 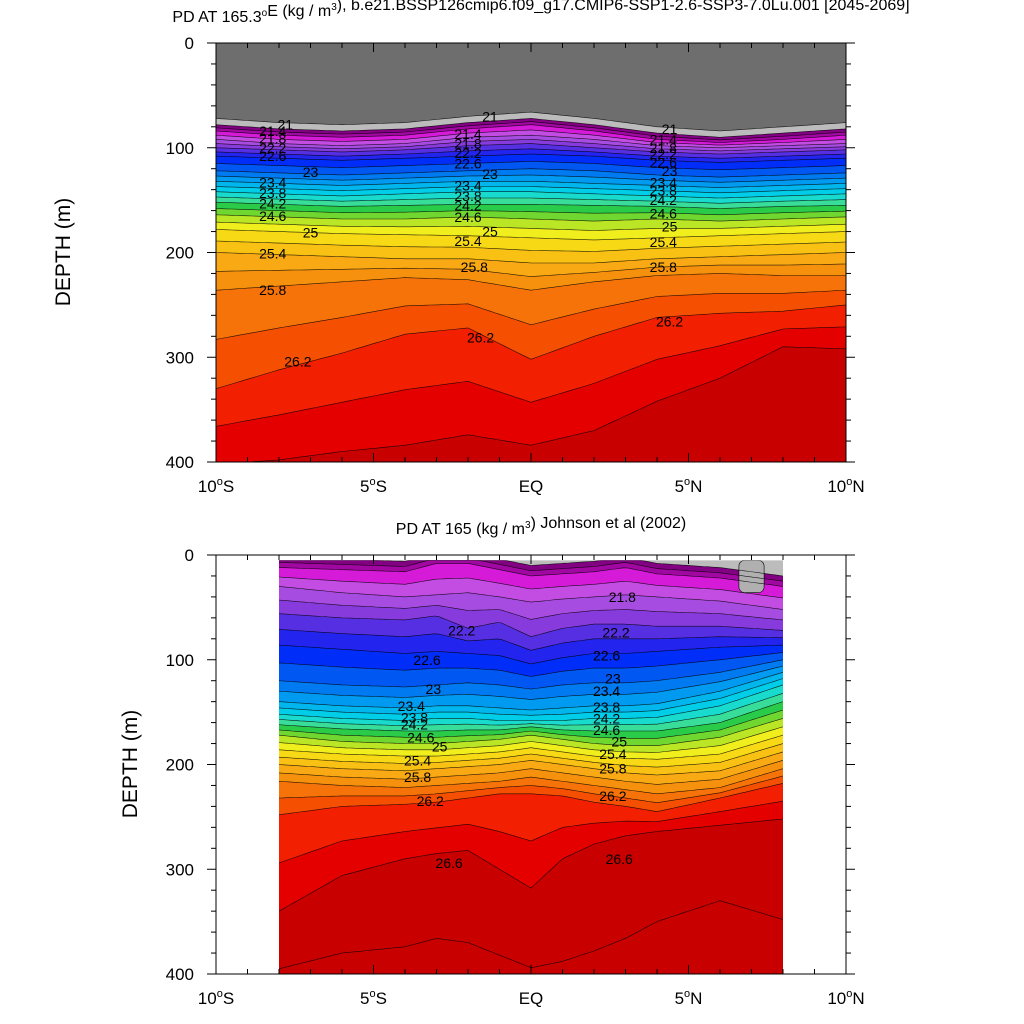 What do you see at coordinates (541, 526) in the screenshot?
I see `chart-title: PD AT 165 (kg / m3) Johnson et al (2002)` at bounding box center [541, 526].